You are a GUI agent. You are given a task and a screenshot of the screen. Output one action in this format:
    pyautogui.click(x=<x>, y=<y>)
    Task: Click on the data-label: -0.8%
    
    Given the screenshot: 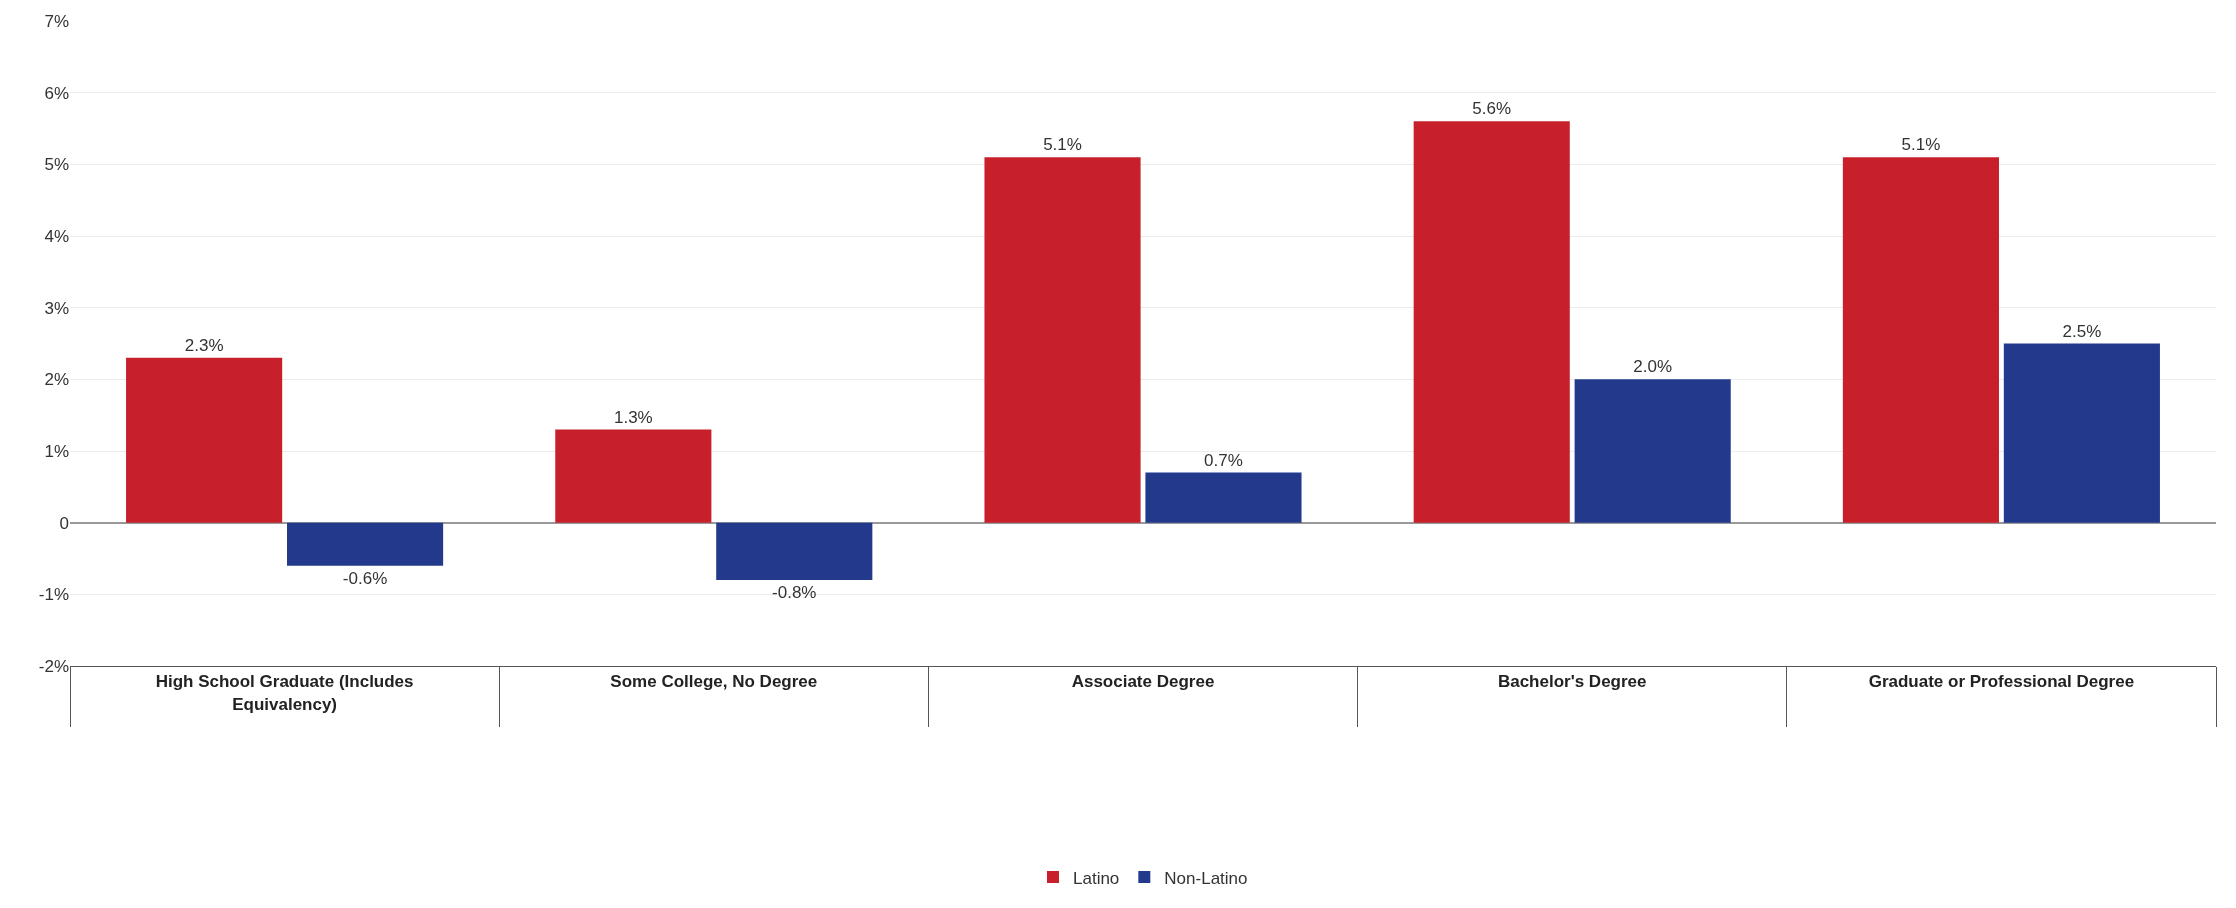 What is the action you would take?
    pyautogui.click(x=794, y=592)
    